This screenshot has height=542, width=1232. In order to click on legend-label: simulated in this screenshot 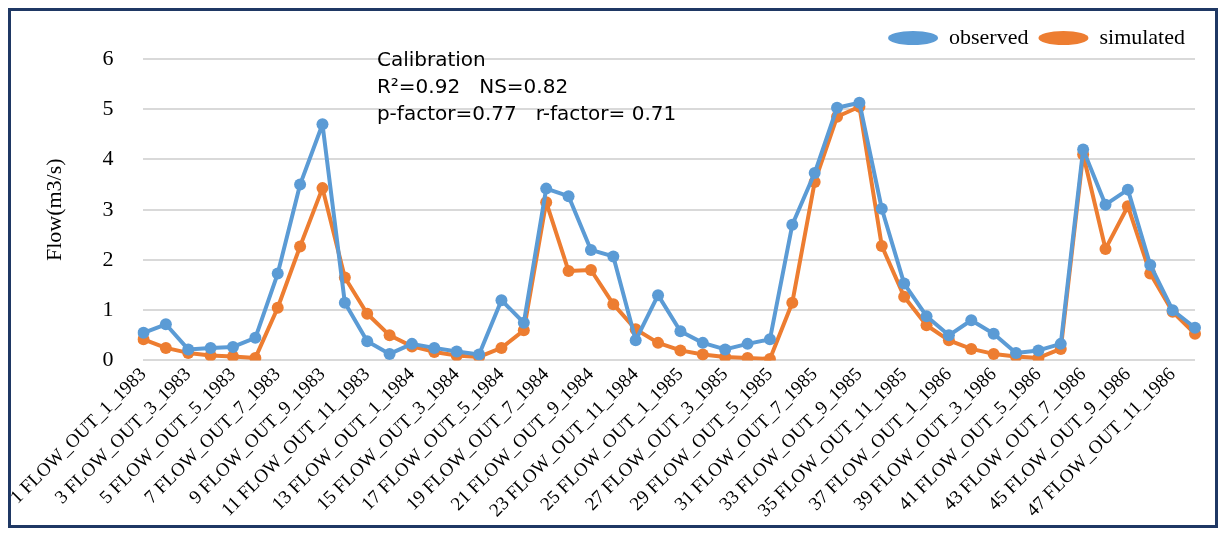, I will do `click(1142, 36)`.